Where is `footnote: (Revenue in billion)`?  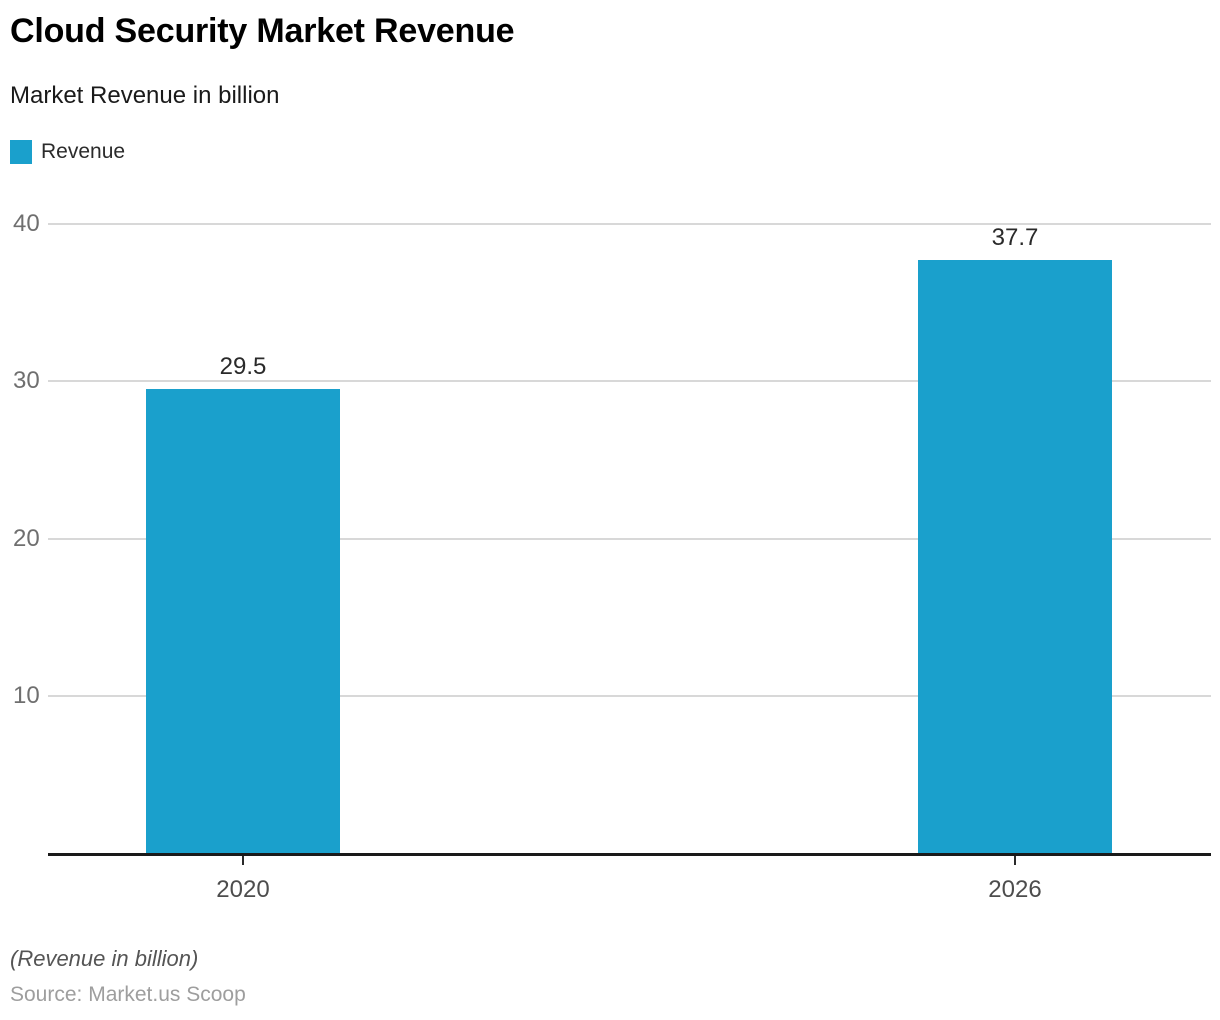 footnote: (Revenue in billion) is located at coordinates (104, 958).